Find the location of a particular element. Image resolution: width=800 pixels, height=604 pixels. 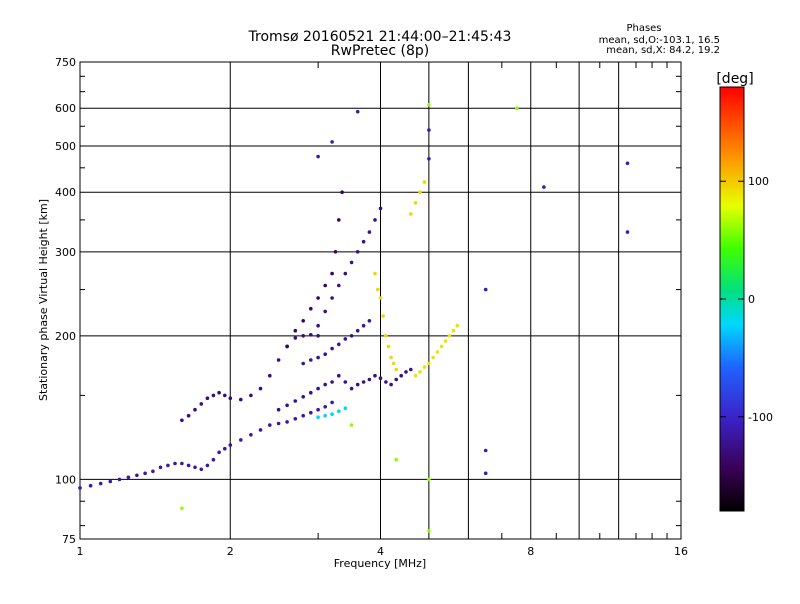

x-tick-label: 2 is located at coordinates (230, 551).